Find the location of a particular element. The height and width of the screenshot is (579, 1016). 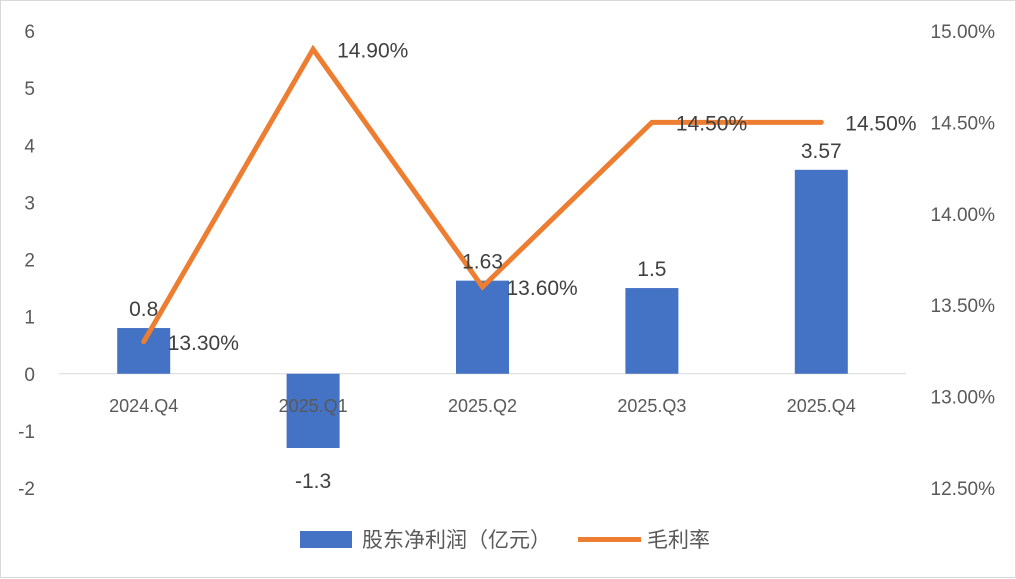

legend-label-line: 毛利率 is located at coordinates (678, 540).